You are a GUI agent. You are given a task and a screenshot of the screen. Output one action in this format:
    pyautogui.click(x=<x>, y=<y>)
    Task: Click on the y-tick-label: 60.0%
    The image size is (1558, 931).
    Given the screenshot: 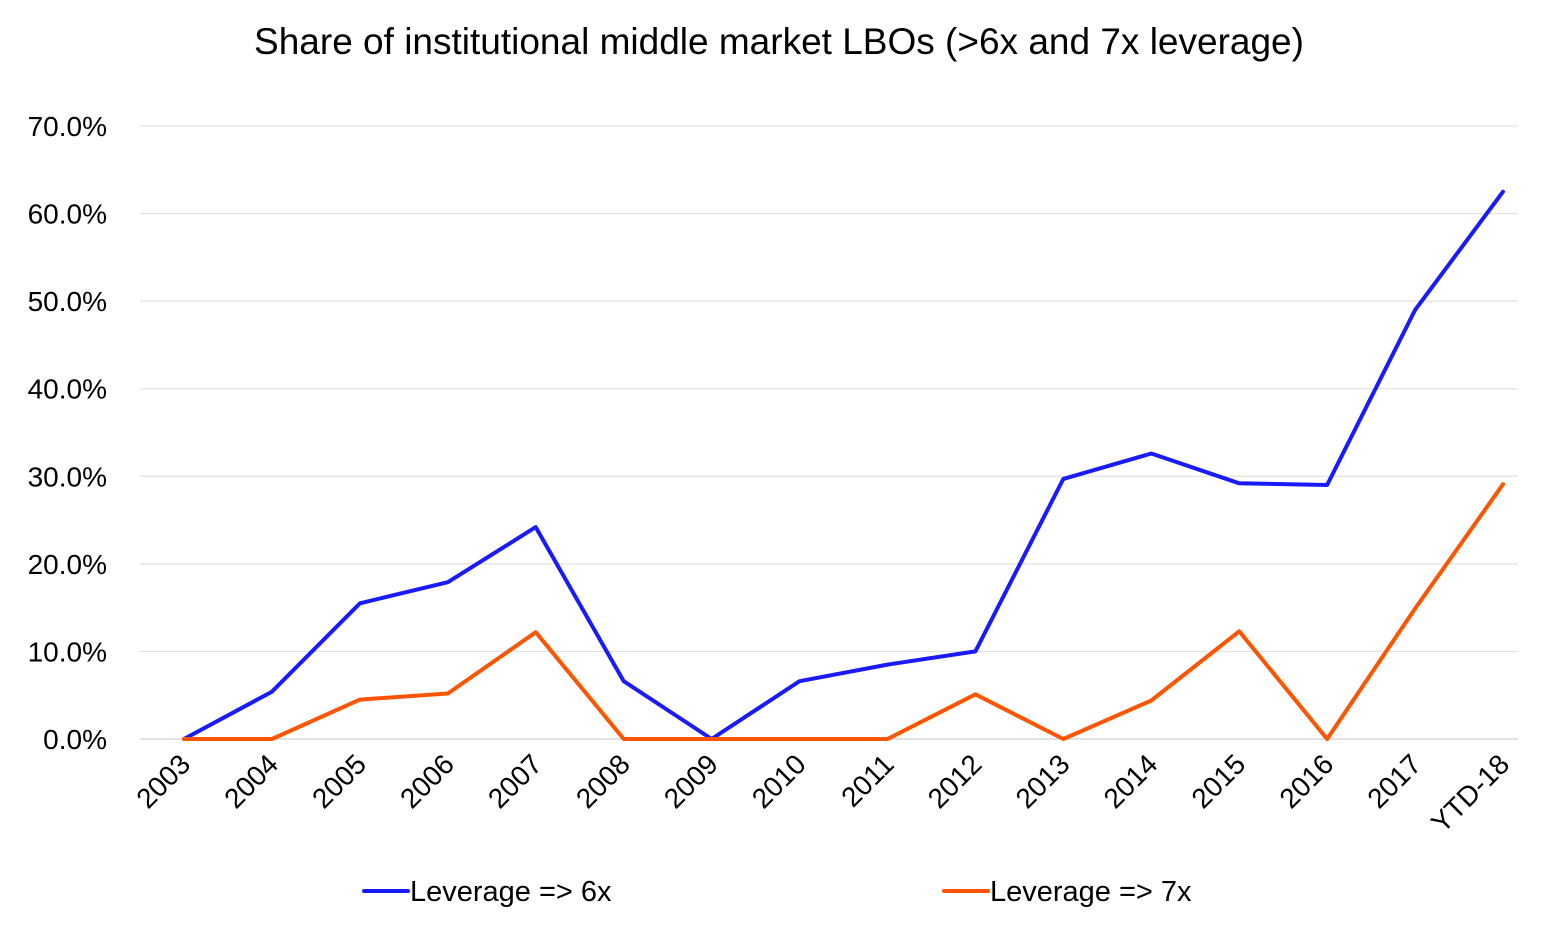 What is the action you would take?
    pyautogui.click(x=67, y=214)
    